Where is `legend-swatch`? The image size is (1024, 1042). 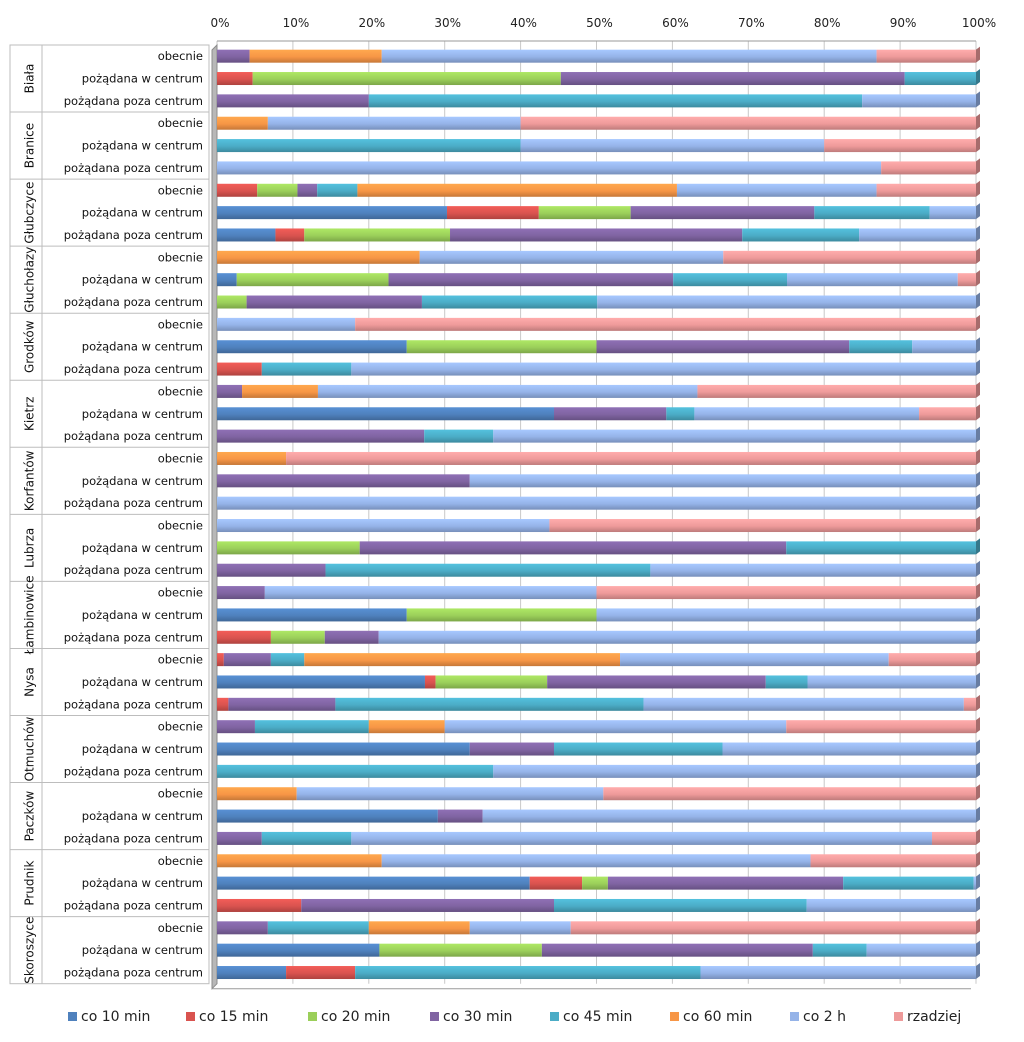
legend-swatch is located at coordinates (674, 1016).